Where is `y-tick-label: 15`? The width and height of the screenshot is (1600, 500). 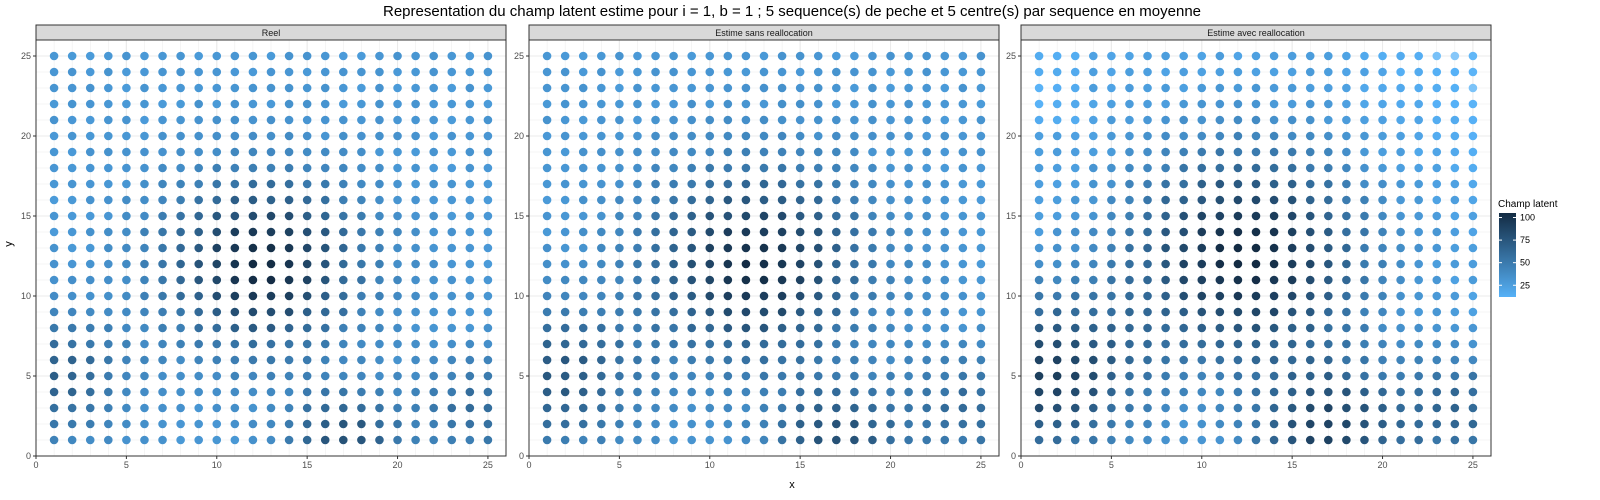
y-tick-label: 15 is located at coordinates (1011, 216).